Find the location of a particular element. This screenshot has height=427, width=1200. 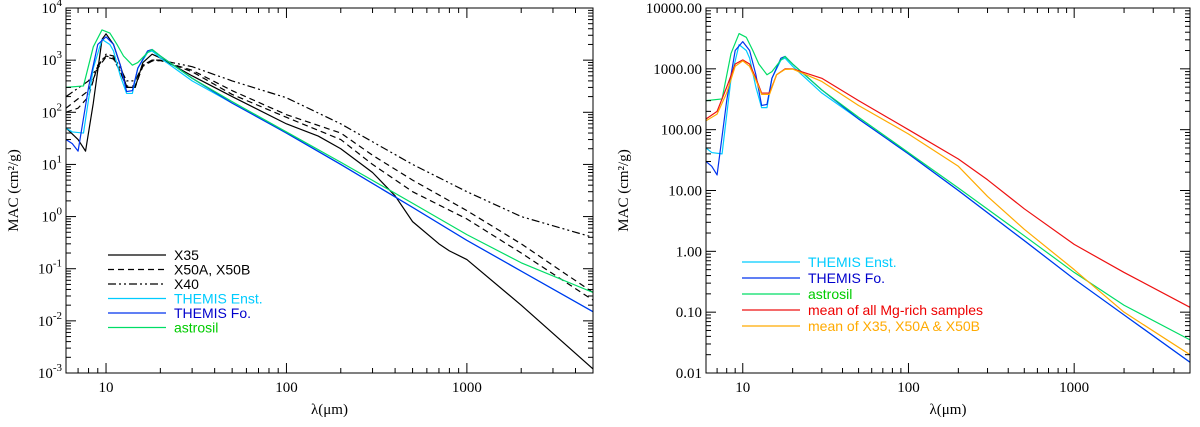

y-tick-label: 10¹ is located at coordinates (52, 163).